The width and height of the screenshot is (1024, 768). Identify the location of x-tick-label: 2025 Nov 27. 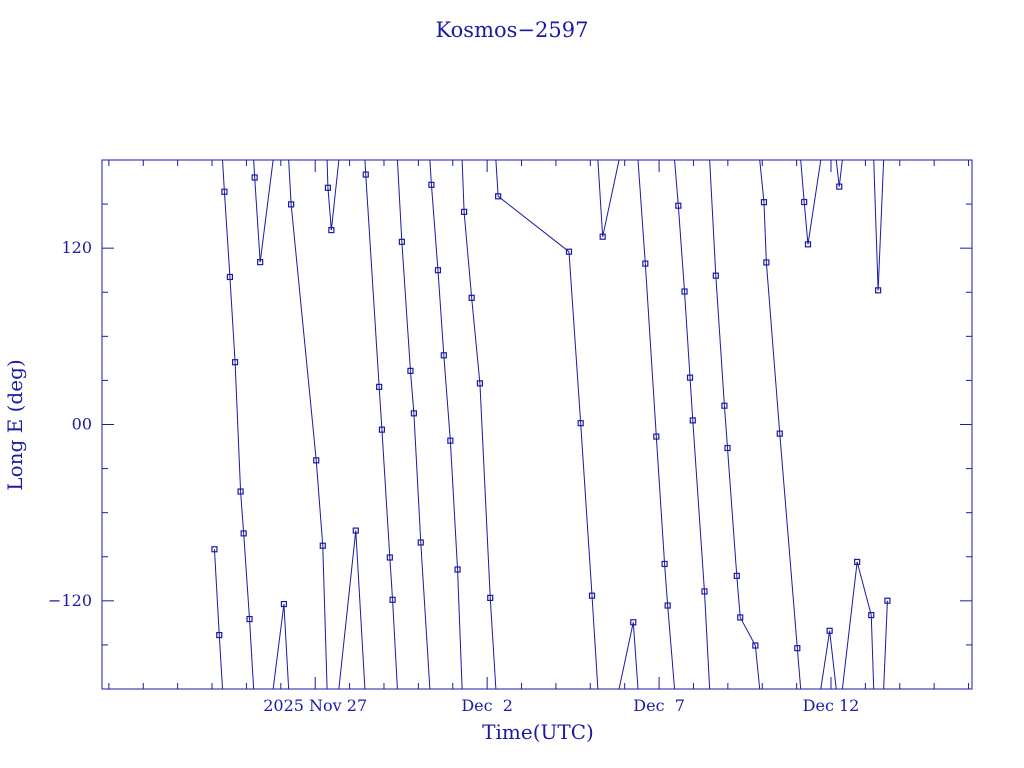
(315, 705).